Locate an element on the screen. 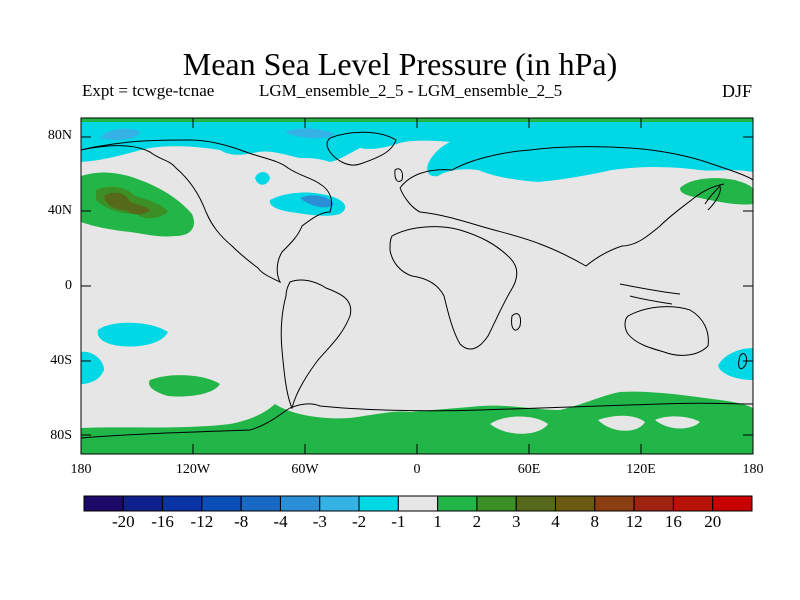 The width and height of the screenshot is (800, 600). contour-neg1-southeast-edge is located at coordinates (735, 364).